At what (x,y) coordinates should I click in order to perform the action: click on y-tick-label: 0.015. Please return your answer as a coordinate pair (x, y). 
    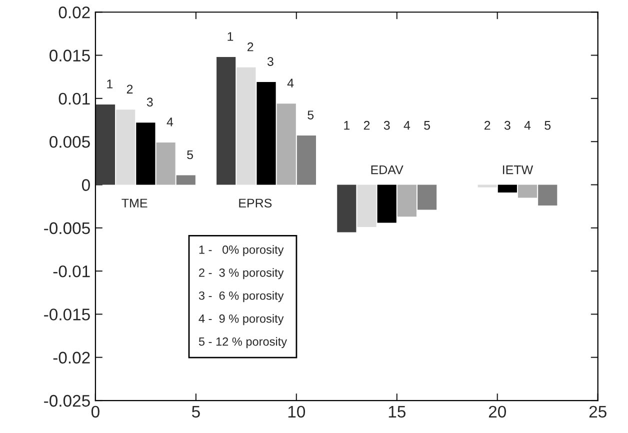
    Looking at the image, I should click on (70, 56).